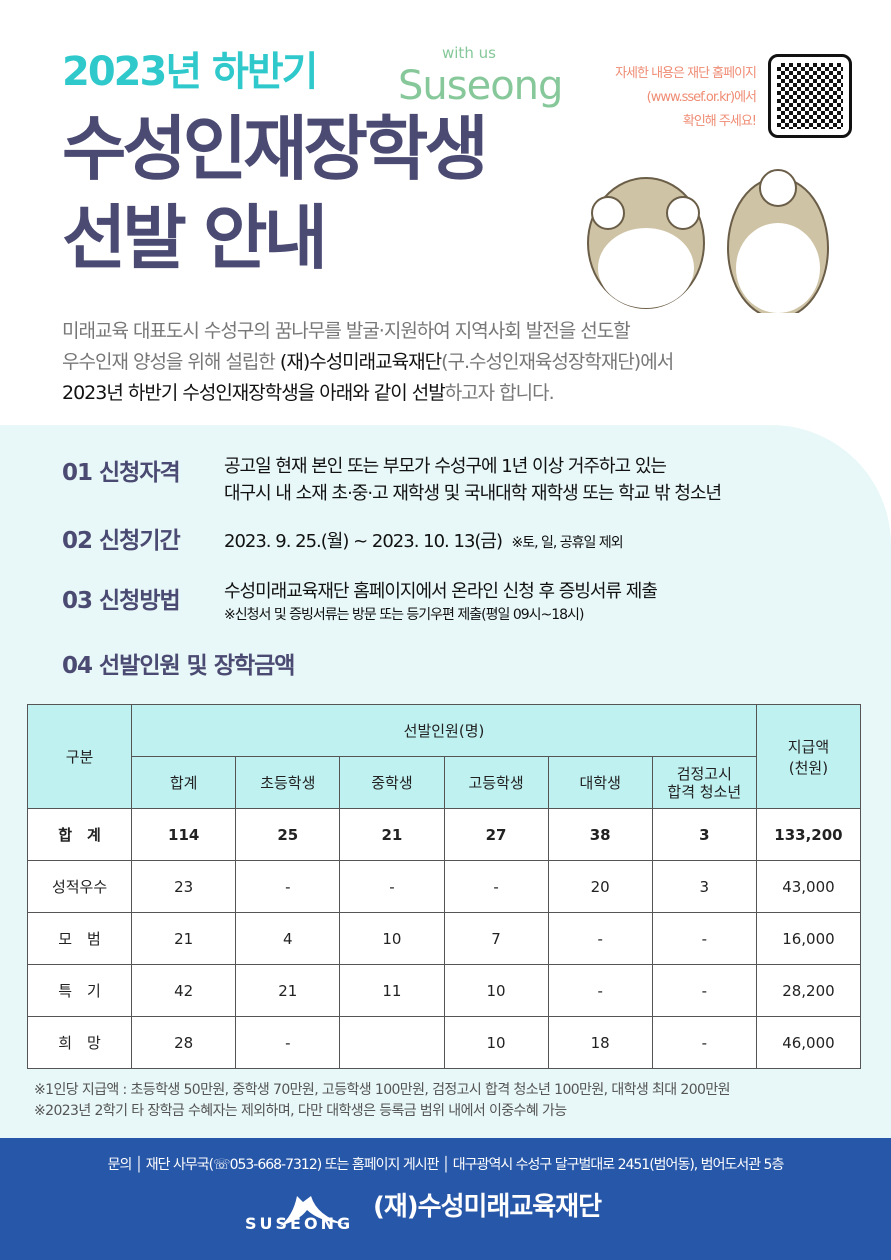 This screenshot has width=891, height=1260. I want to click on intro-line: 미래교육 대표도시 수성구의 꿈나무를 발굴·지원하여 지역사회 발전을 선도할, so click(346, 331).